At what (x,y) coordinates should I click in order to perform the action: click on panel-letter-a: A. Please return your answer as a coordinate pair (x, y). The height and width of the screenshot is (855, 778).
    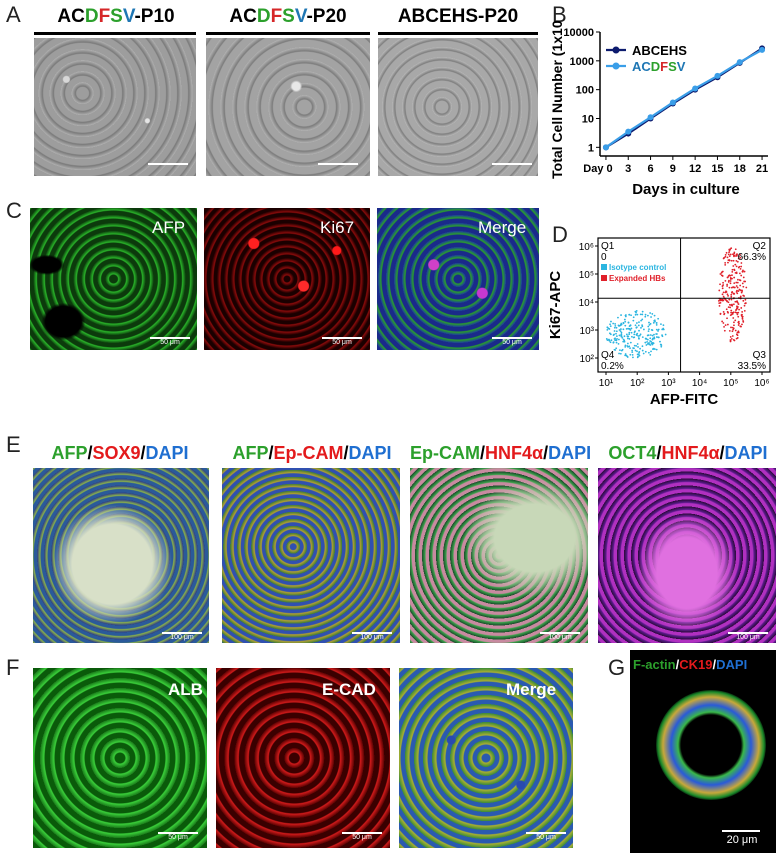
    Looking at the image, I should click on (13, 14).